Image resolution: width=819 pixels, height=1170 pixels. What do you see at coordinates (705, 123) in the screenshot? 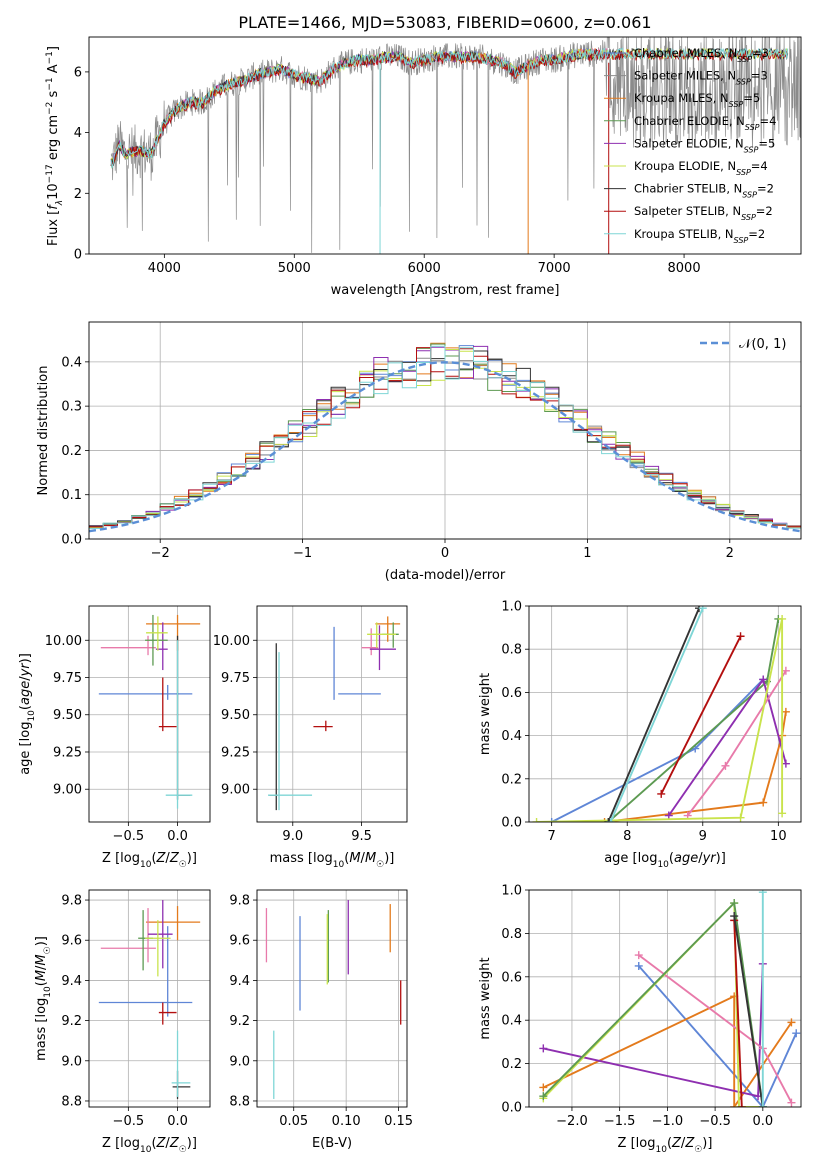
I see `legend-label: Chabrier ELODIE, NSSP=4` at bounding box center [705, 123].